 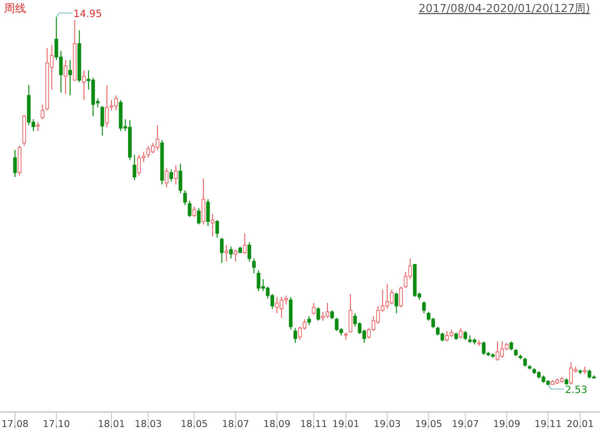 I want to click on x-tick-label: 19.01, so click(x=346, y=424).